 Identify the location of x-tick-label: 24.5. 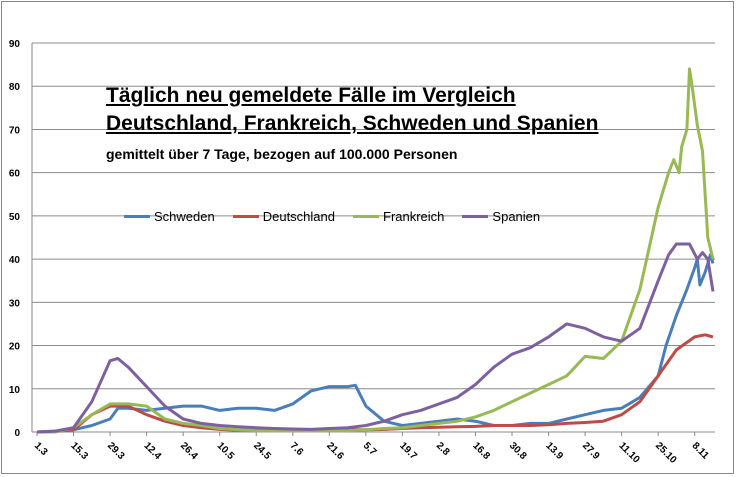
(262, 451).